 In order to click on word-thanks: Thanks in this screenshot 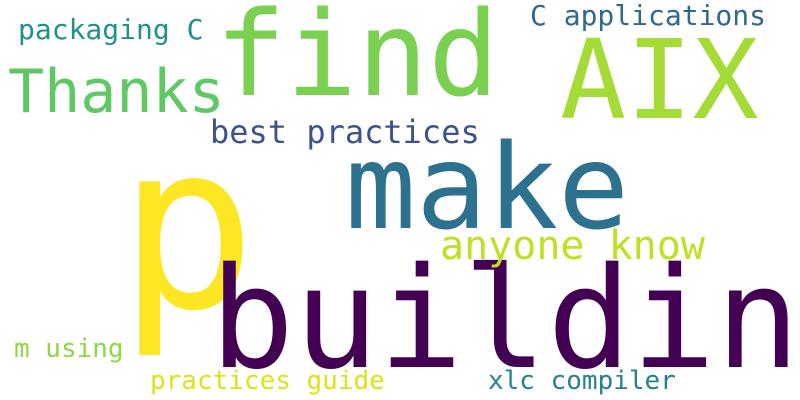, I will do `click(116, 92)`.